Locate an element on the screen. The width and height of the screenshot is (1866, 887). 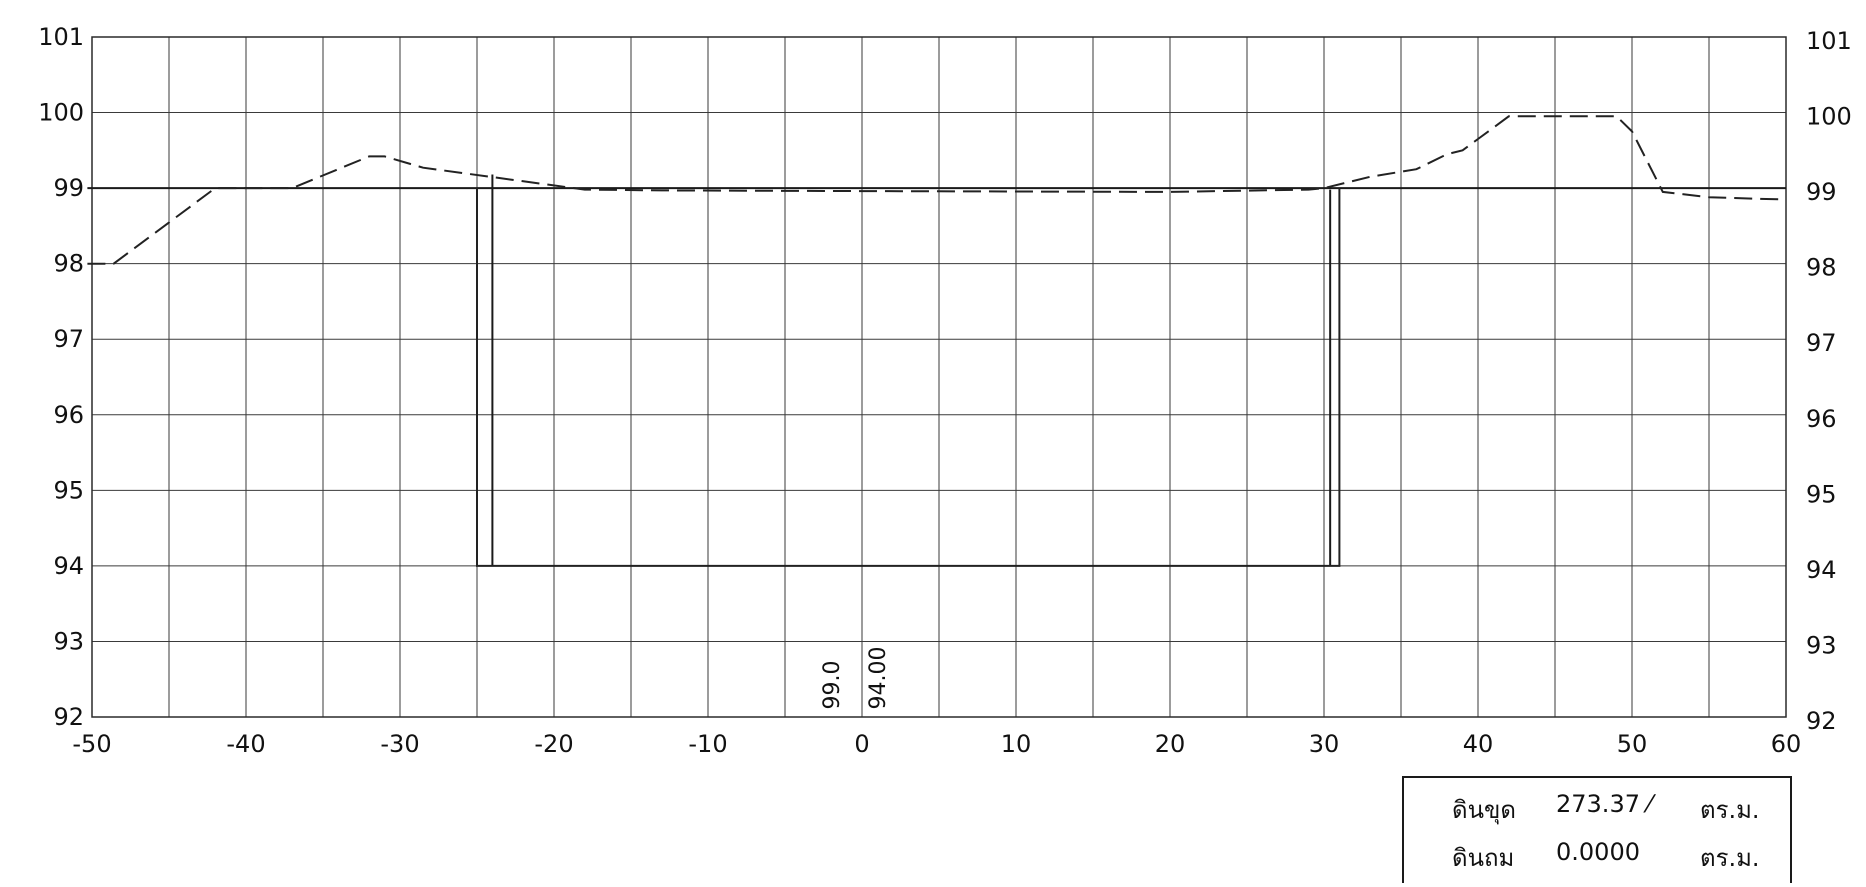
y-tick-label-left: 101 is located at coordinates (61, 37).